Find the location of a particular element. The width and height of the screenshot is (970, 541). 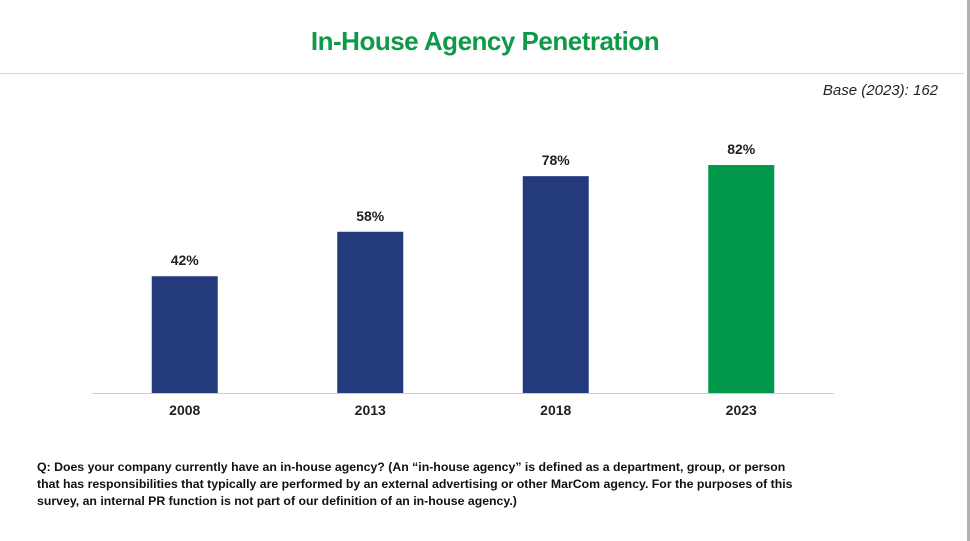

data-label-2008: 42% is located at coordinates (185, 260).